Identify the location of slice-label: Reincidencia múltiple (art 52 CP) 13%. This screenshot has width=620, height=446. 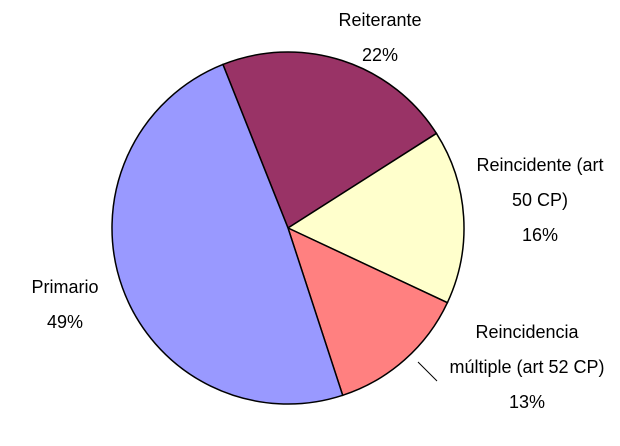
(527, 367).